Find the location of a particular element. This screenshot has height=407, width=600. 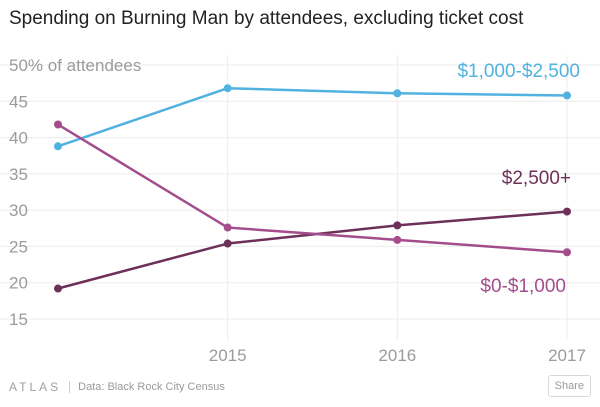

series-line is located at coordinates (312, 117).